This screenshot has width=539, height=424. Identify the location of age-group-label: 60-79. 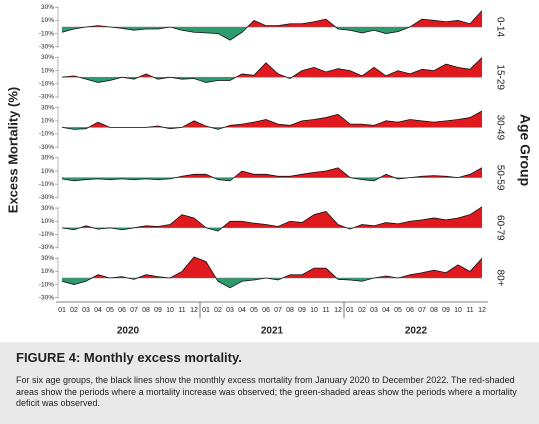
(499, 228).